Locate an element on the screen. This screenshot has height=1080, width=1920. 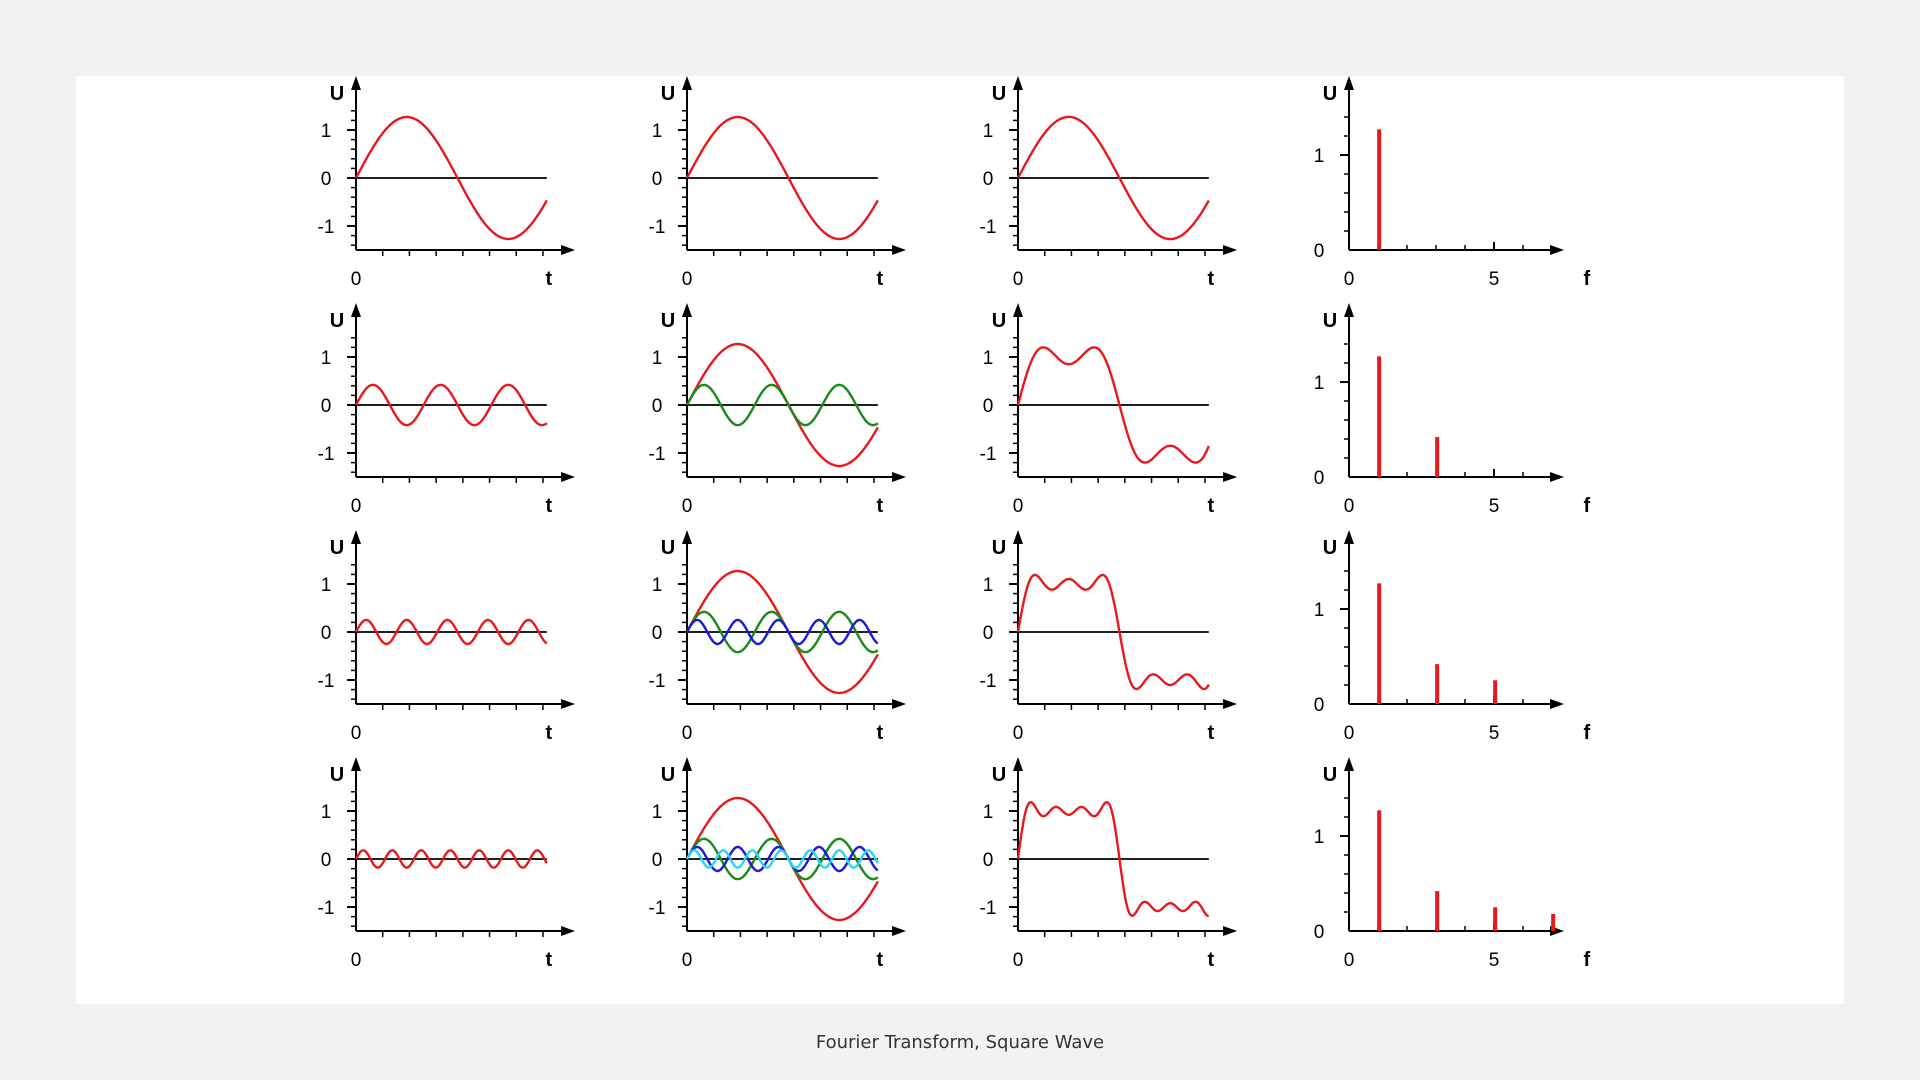
chart-r3-harmonic: 1 0 -1 U 0 t is located at coordinates (447, 637).